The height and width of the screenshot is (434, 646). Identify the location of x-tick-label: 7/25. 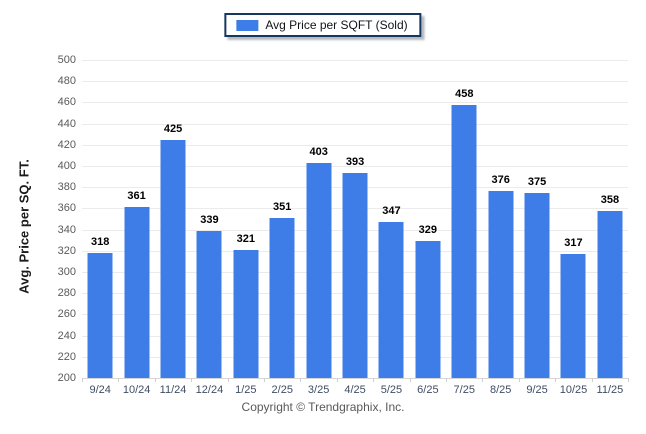
(464, 390).